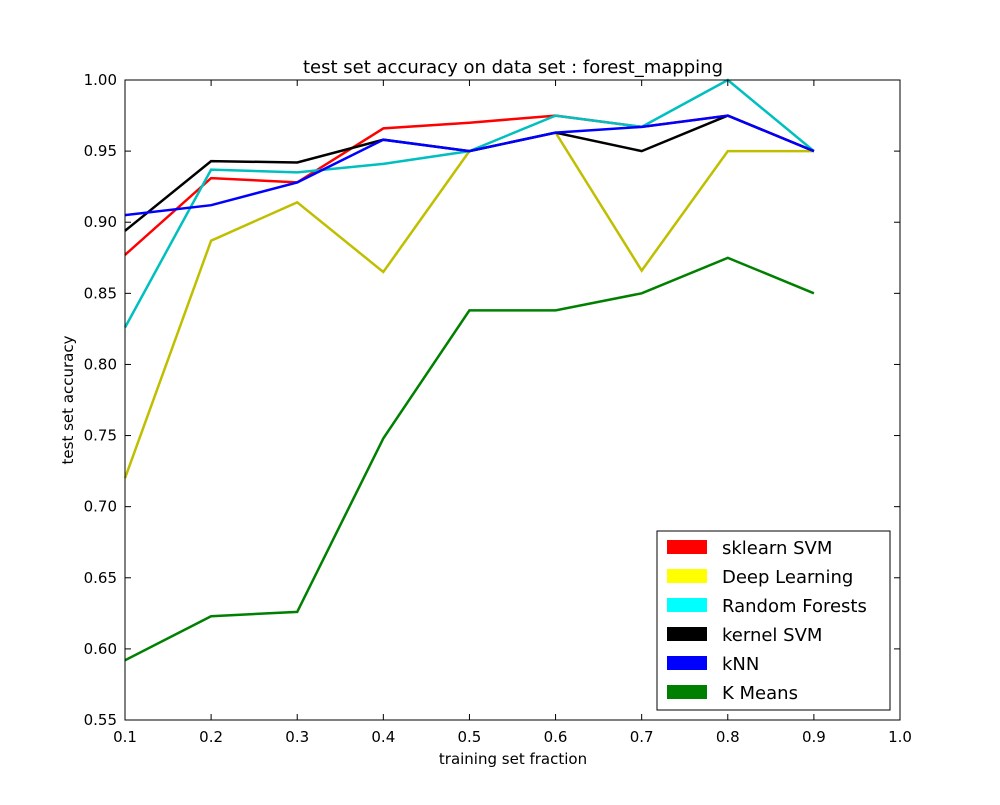  Describe the element at coordinates (642, 737) in the screenshot. I see `x-tick-label: 0.7` at that location.